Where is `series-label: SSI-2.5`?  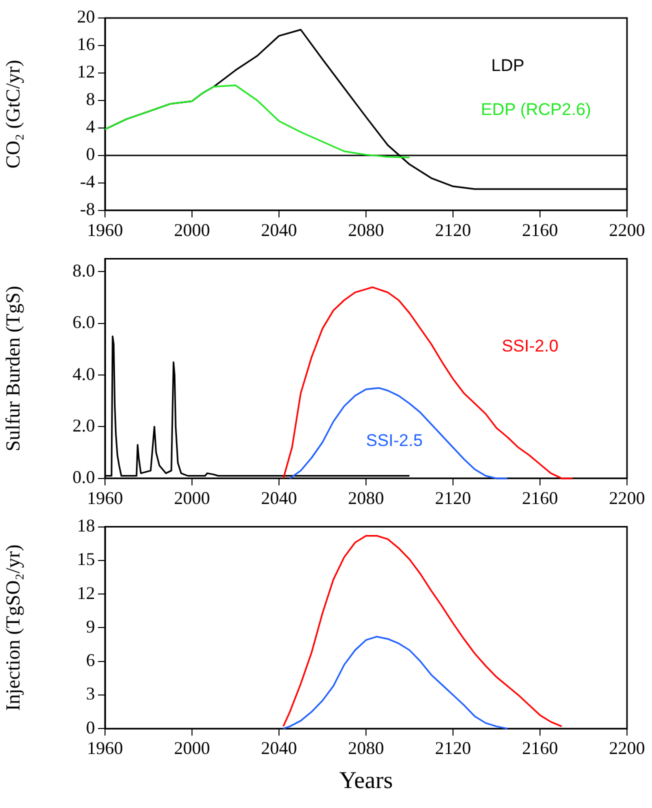
series-label: SSI-2.5 is located at coordinates (394, 440).